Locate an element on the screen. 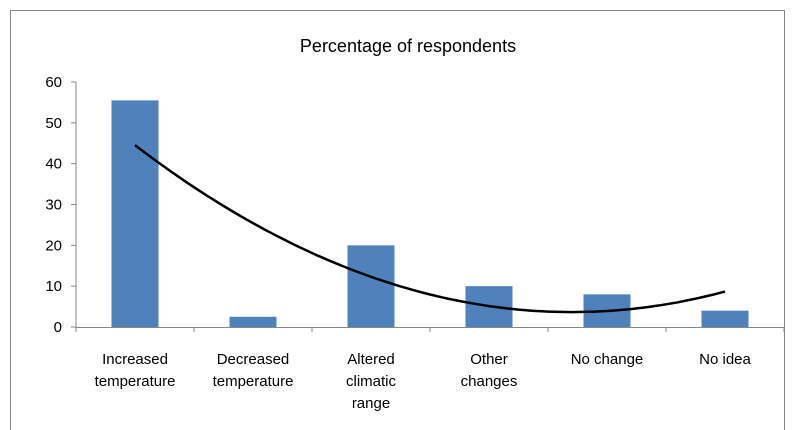 The height and width of the screenshot is (430, 795). x-tick-label: Decreased temperature is located at coordinates (253, 370).